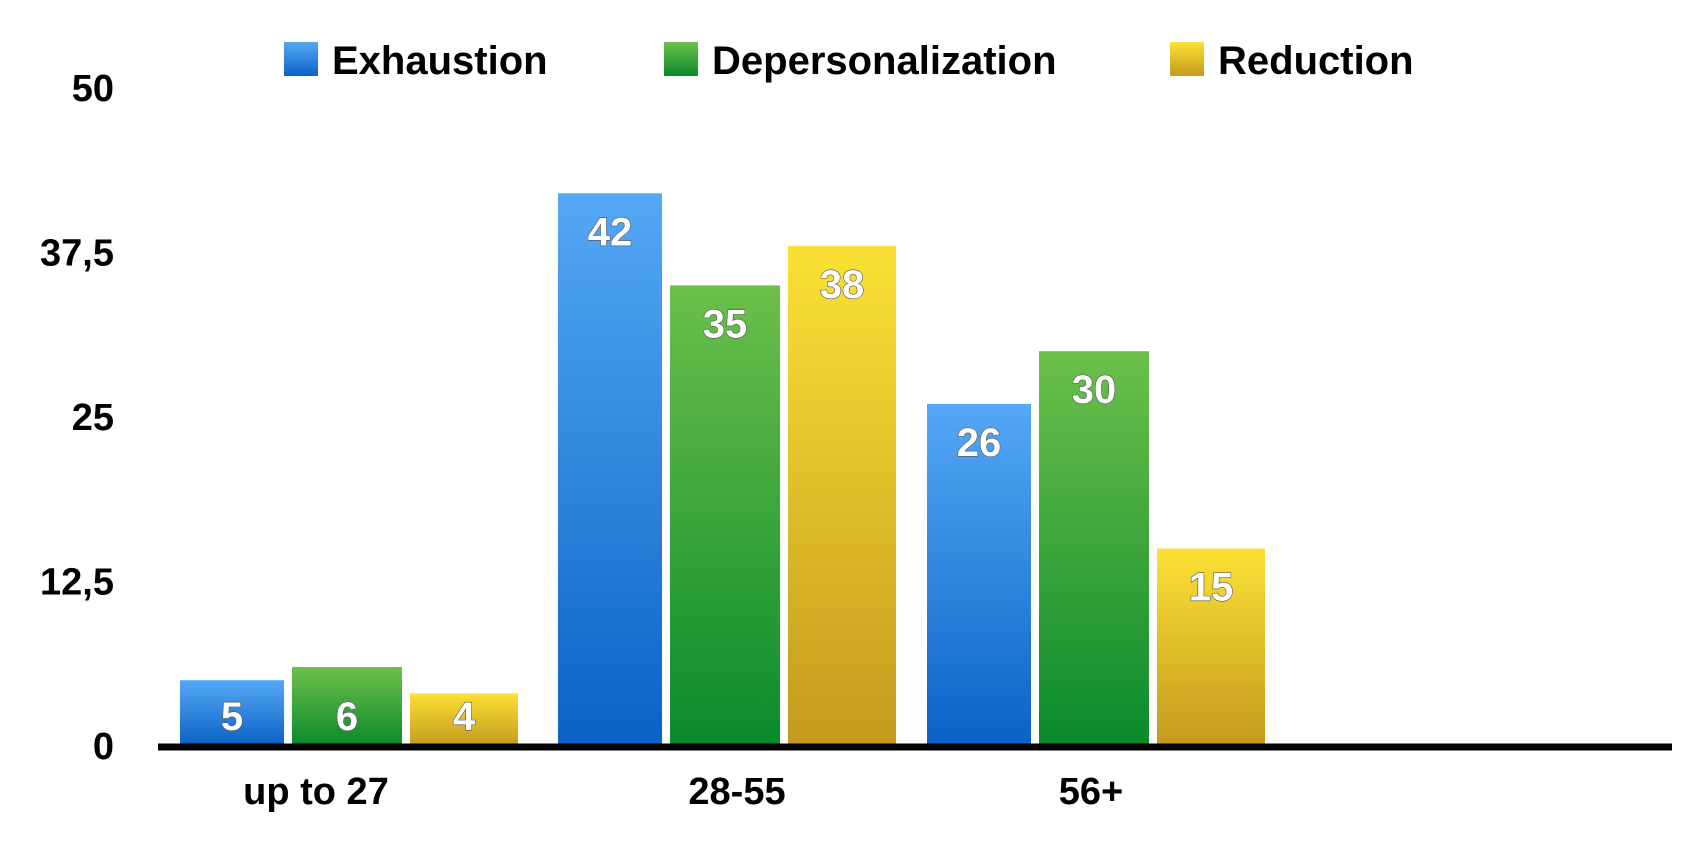 The height and width of the screenshot is (853, 1683). I want to click on y-tick-label: 12,5, so click(77, 583).